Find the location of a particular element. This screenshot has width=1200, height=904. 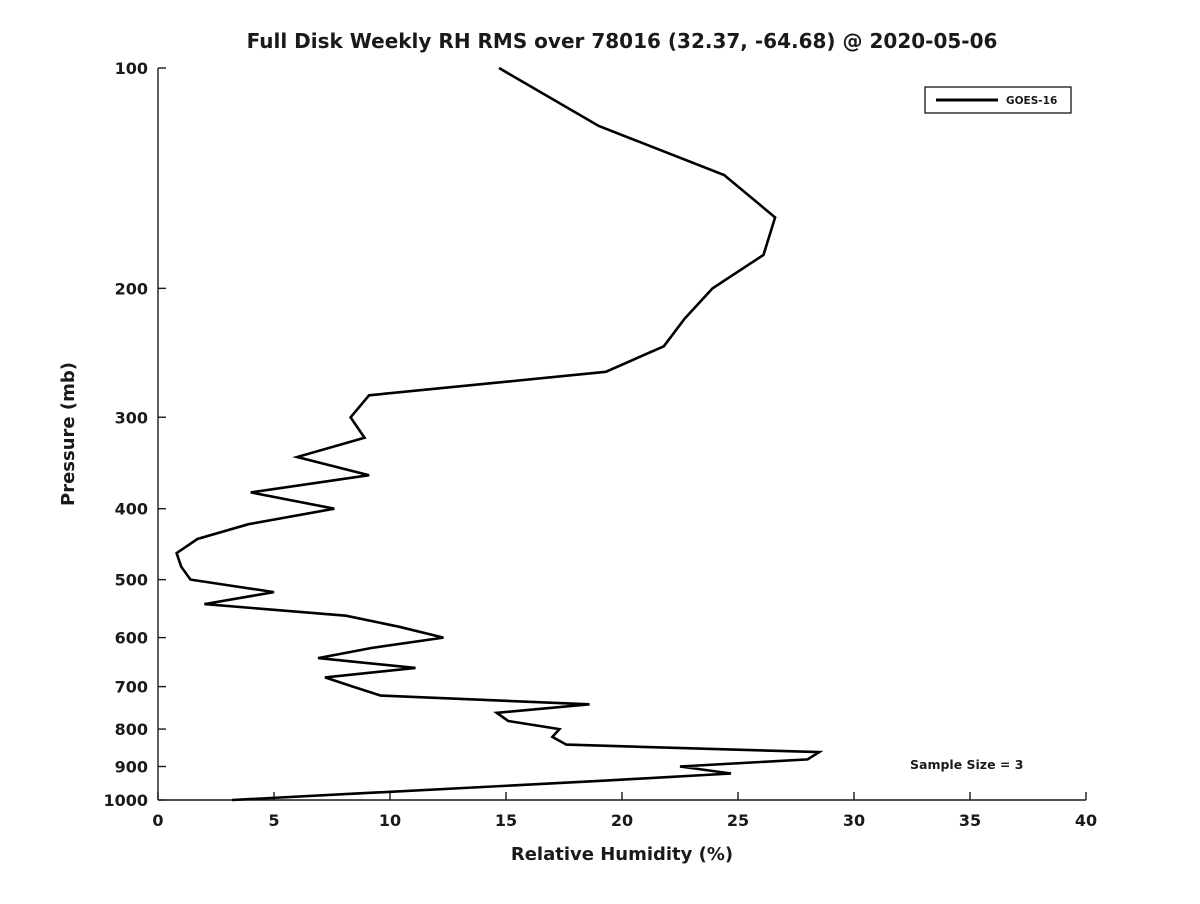

x-tick-label: 40 is located at coordinates (1086, 820).